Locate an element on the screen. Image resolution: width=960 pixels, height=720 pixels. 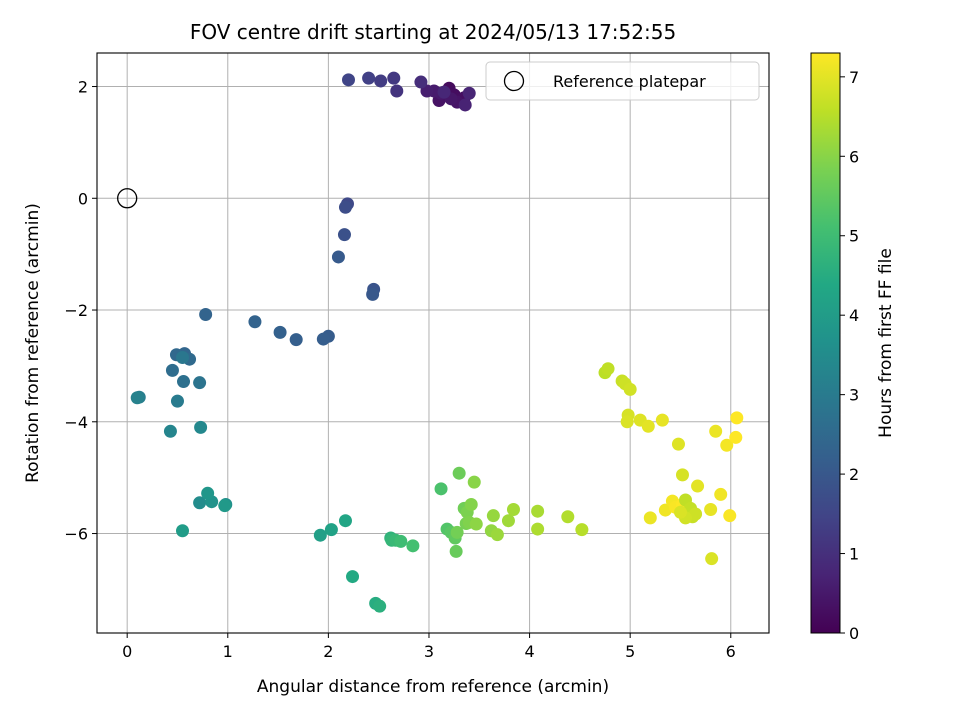
x-tick-label: 2 is located at coordinates (328, 651).